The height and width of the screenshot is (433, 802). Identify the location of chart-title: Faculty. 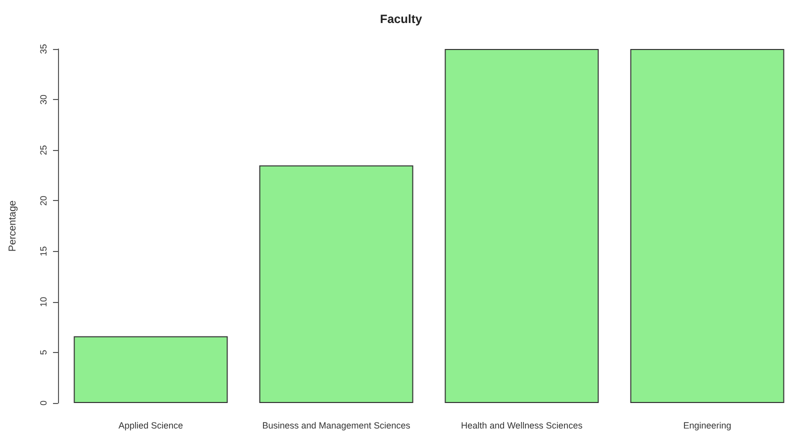
(401, 19).